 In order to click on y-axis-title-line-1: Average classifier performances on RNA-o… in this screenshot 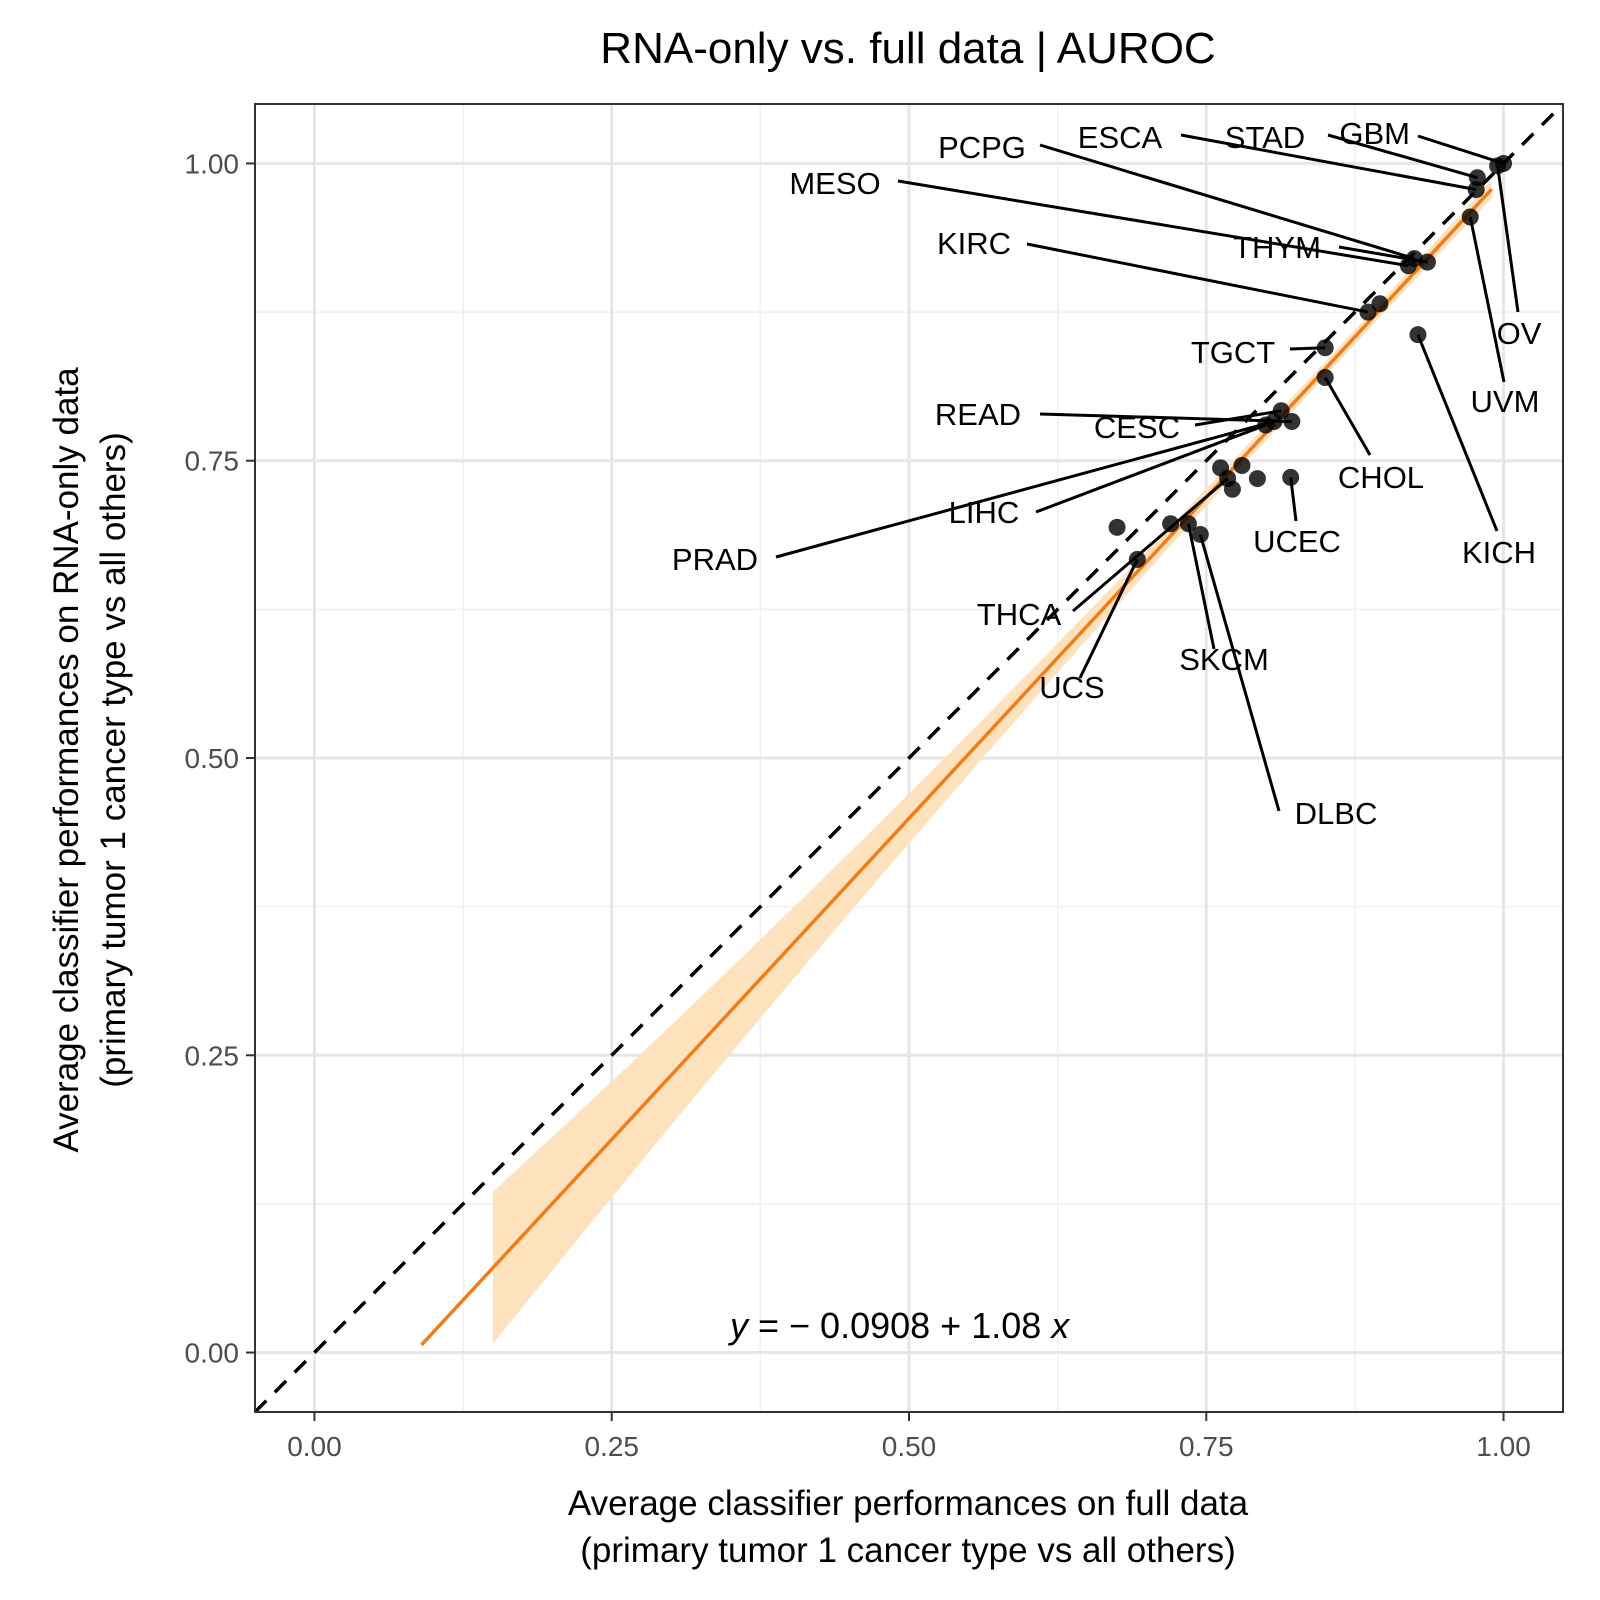, I will do `click(66, 760)`.